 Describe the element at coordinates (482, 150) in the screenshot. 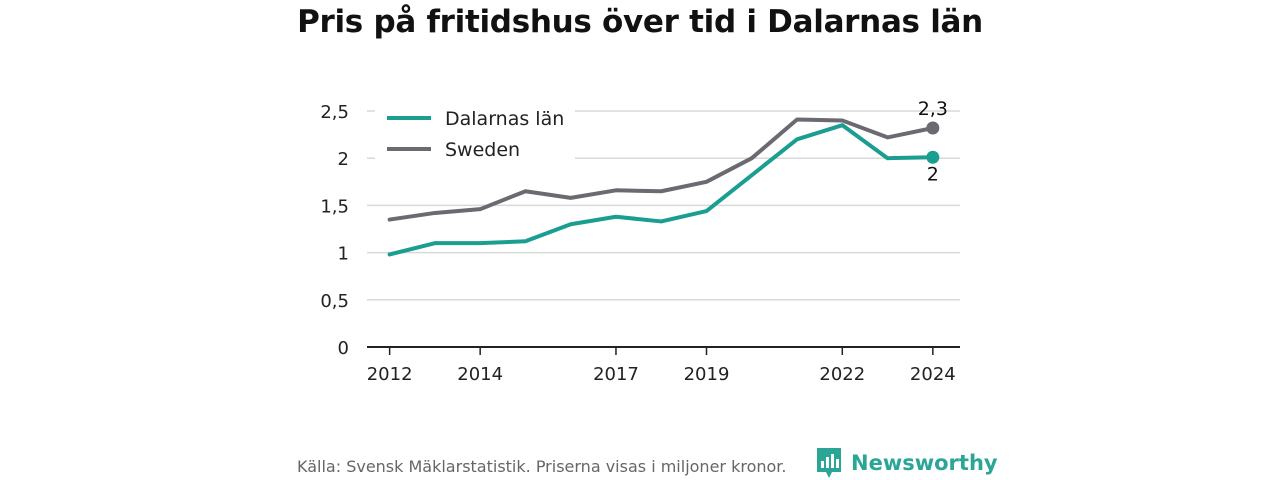

I see `legend-label: Sweden` at that location.